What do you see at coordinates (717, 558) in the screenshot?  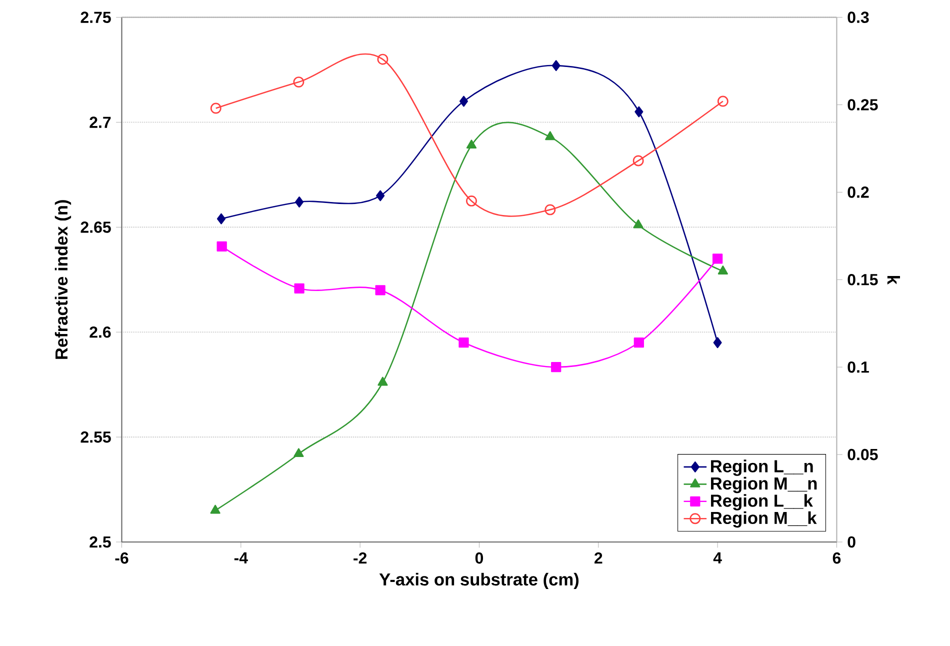 I see `x-tick-label: 4` at bounding box center [717, 558].